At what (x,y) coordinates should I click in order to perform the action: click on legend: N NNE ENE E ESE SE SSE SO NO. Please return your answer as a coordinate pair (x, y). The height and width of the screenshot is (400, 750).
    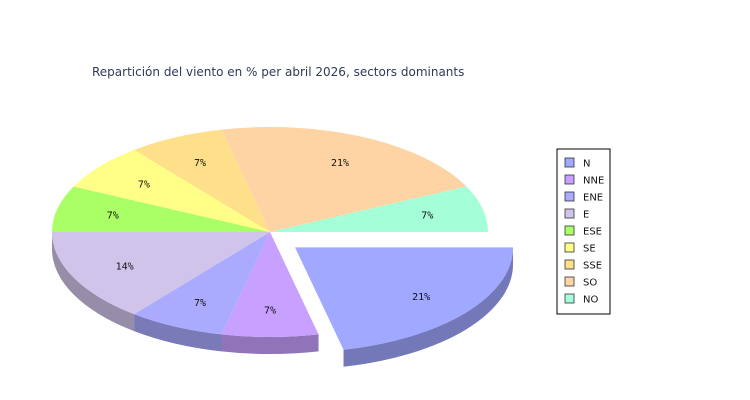
    Looking at the image, I should click on (583, 231).